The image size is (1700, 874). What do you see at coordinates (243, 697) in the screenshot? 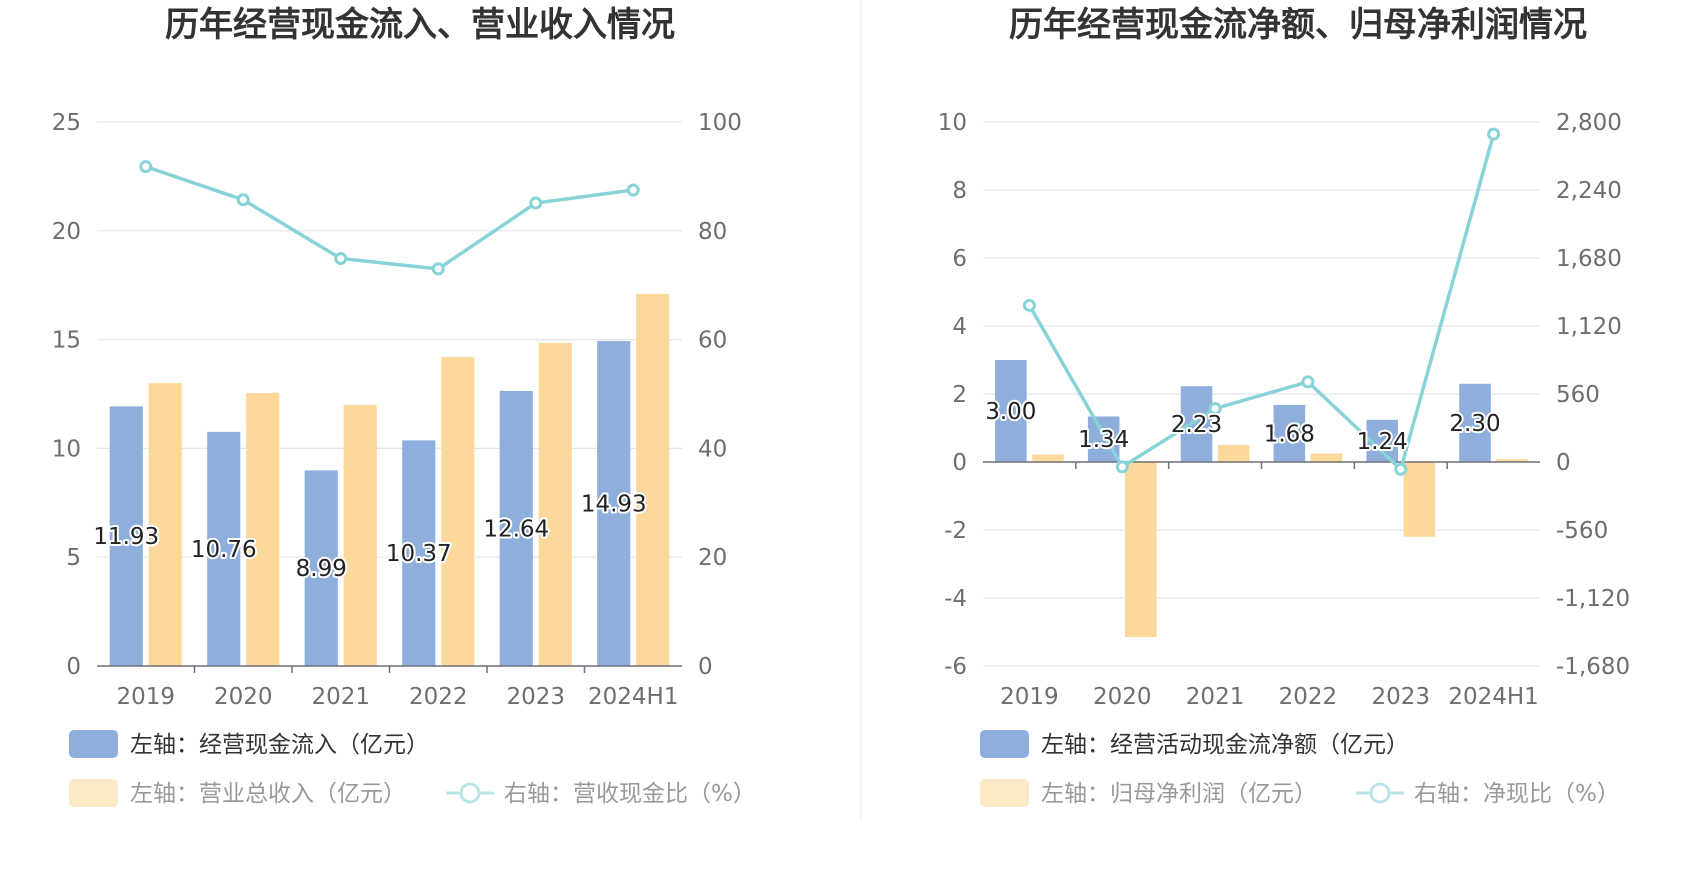
I see `x-tick-label: 2020` at bounding box center [243, 697].